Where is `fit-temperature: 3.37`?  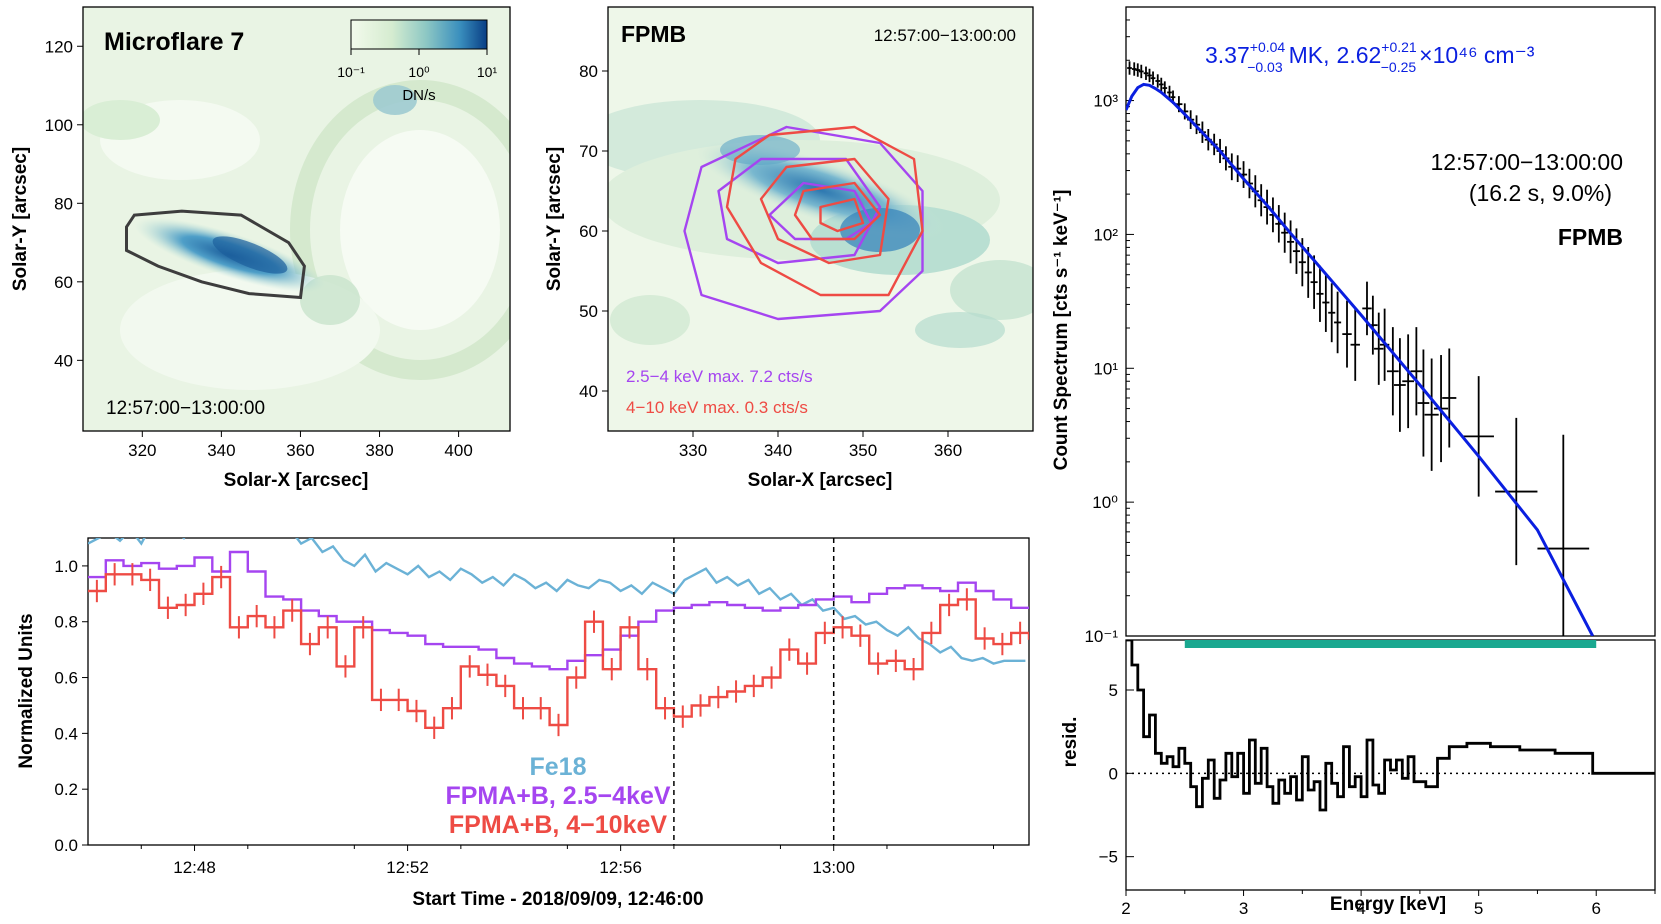 fit-temperature: 3.37 is located at coordinates (1227, 55).